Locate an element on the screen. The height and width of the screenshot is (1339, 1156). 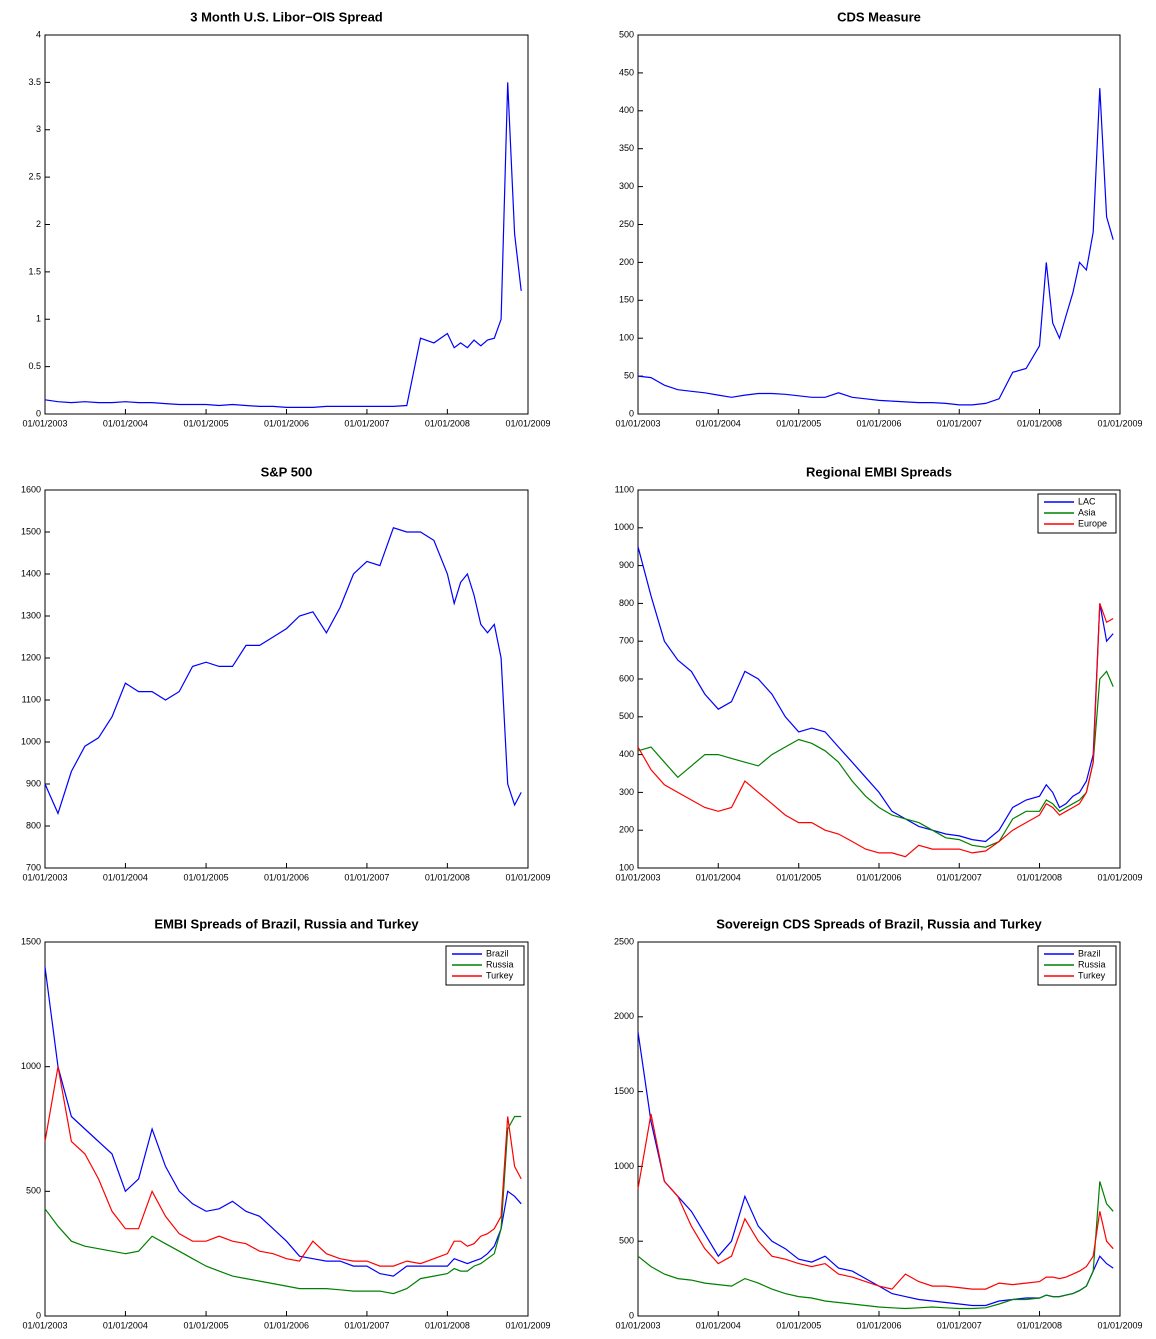
y-tick-label: 1600 is located at coordinates (31, 489).